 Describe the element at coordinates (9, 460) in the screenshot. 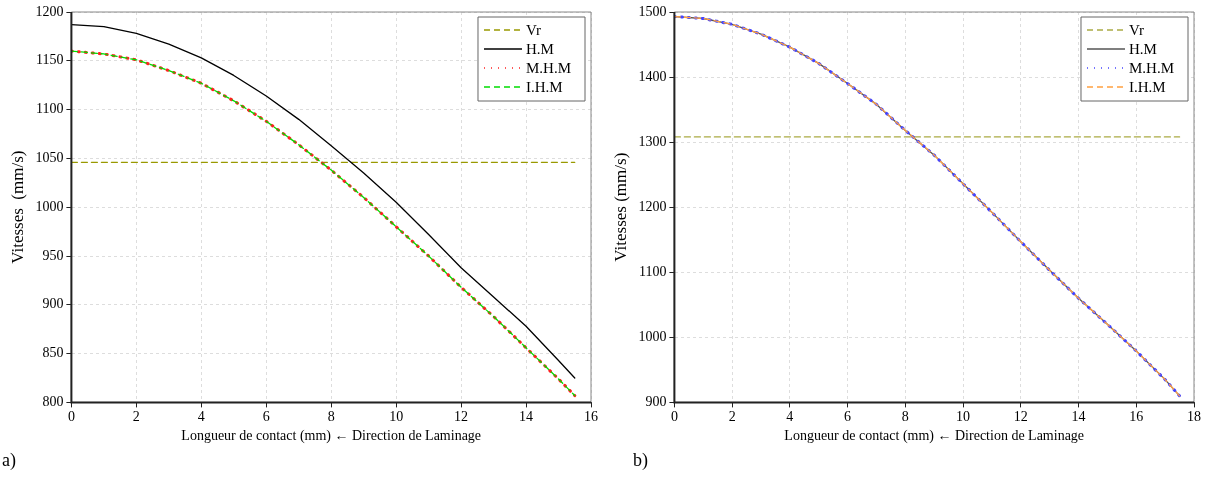

I see `text: a)` at that location.